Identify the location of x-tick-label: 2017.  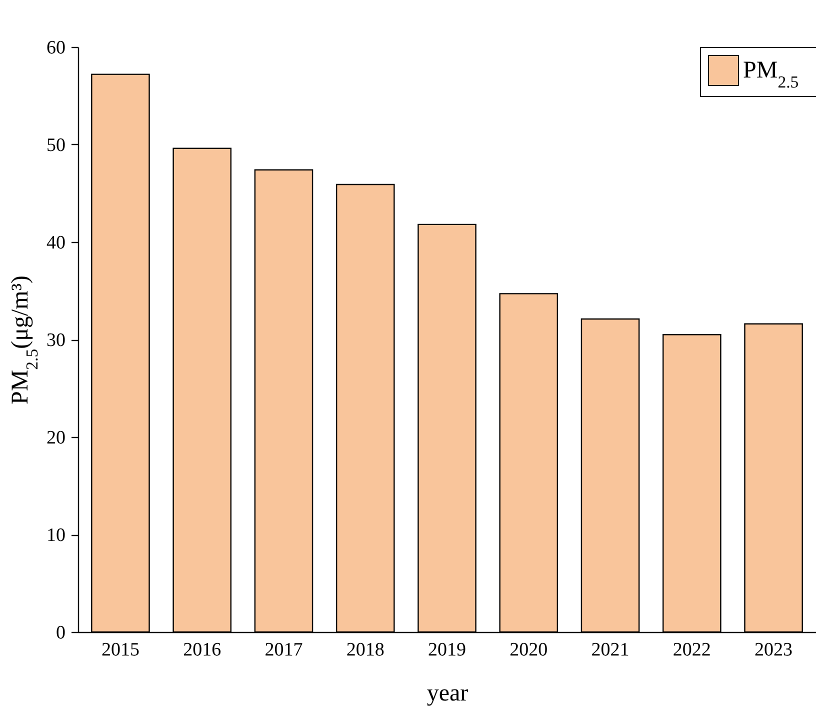
(283, 650).